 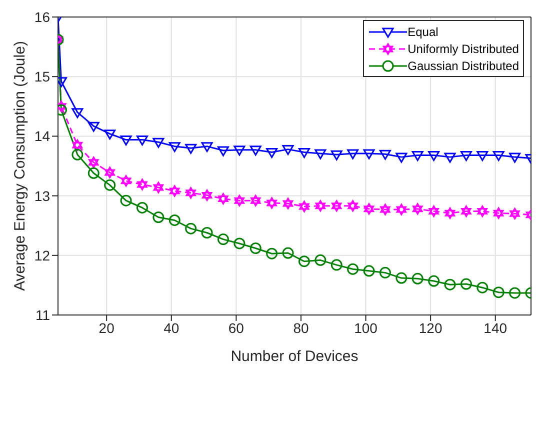 I want to click on y-tick-label: 12, so click(x=42, y=255).